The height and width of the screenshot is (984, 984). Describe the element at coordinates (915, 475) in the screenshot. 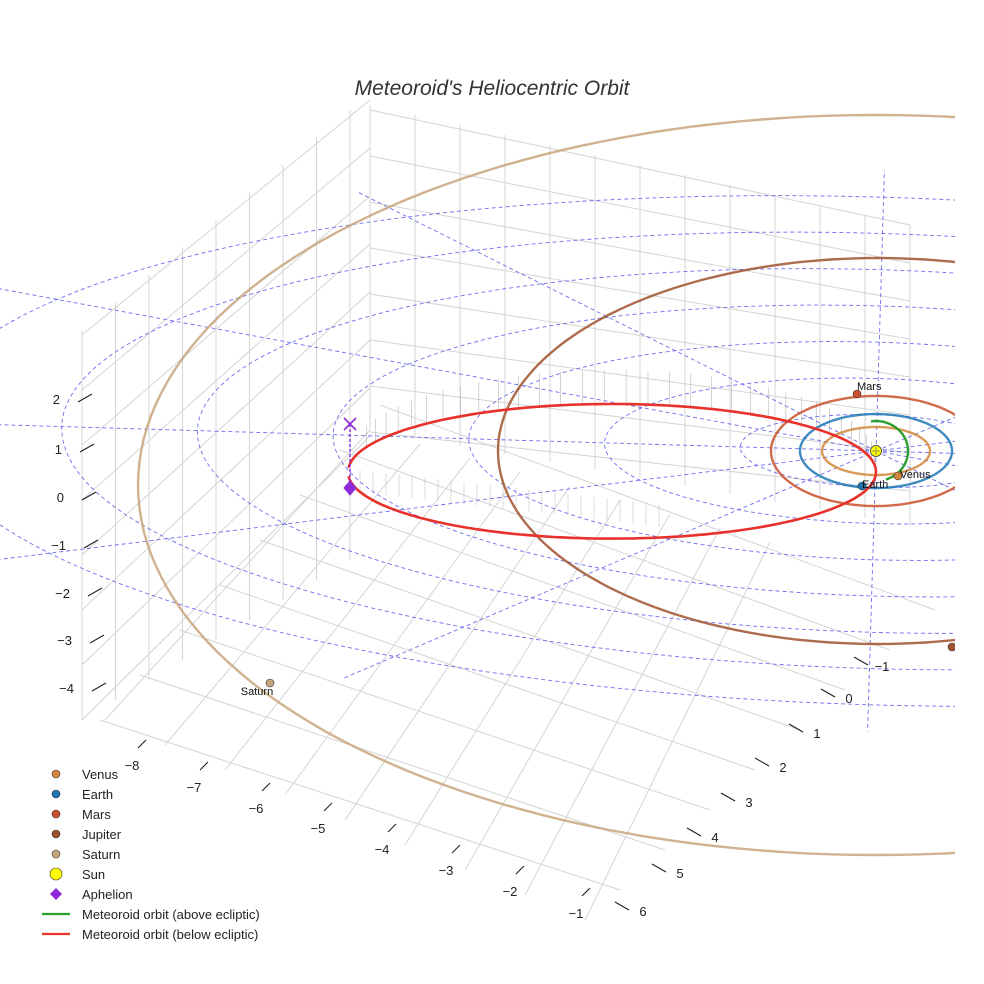

I see `label-venus: Venus` at that location.